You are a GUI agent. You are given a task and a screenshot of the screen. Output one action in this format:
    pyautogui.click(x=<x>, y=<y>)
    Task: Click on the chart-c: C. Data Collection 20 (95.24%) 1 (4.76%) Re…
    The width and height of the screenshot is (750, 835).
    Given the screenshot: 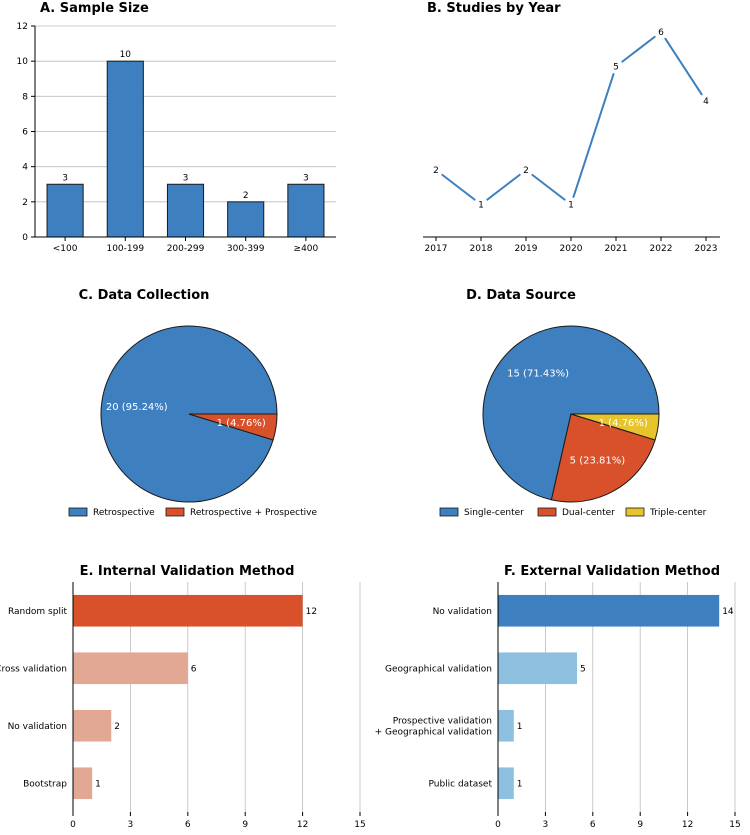 What is the action you would take?
    pyautogui.click(x=192, y=403)
    